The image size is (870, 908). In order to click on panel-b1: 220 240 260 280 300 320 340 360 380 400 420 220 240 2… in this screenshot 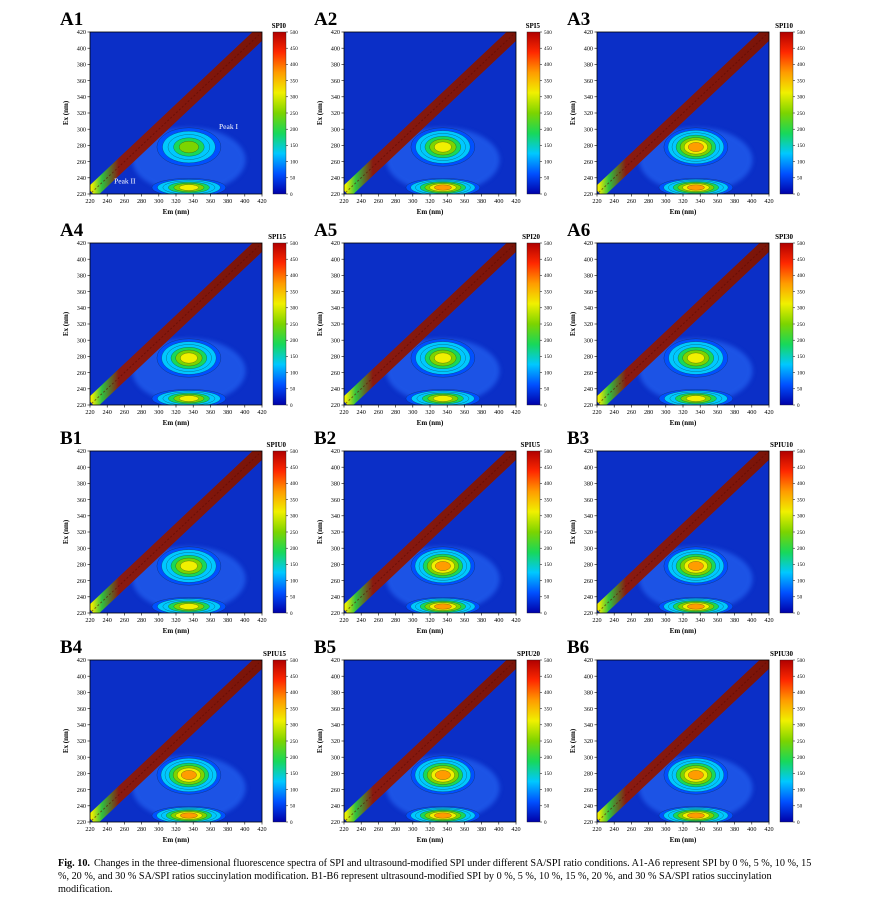, I will do `click(179, 531)`.